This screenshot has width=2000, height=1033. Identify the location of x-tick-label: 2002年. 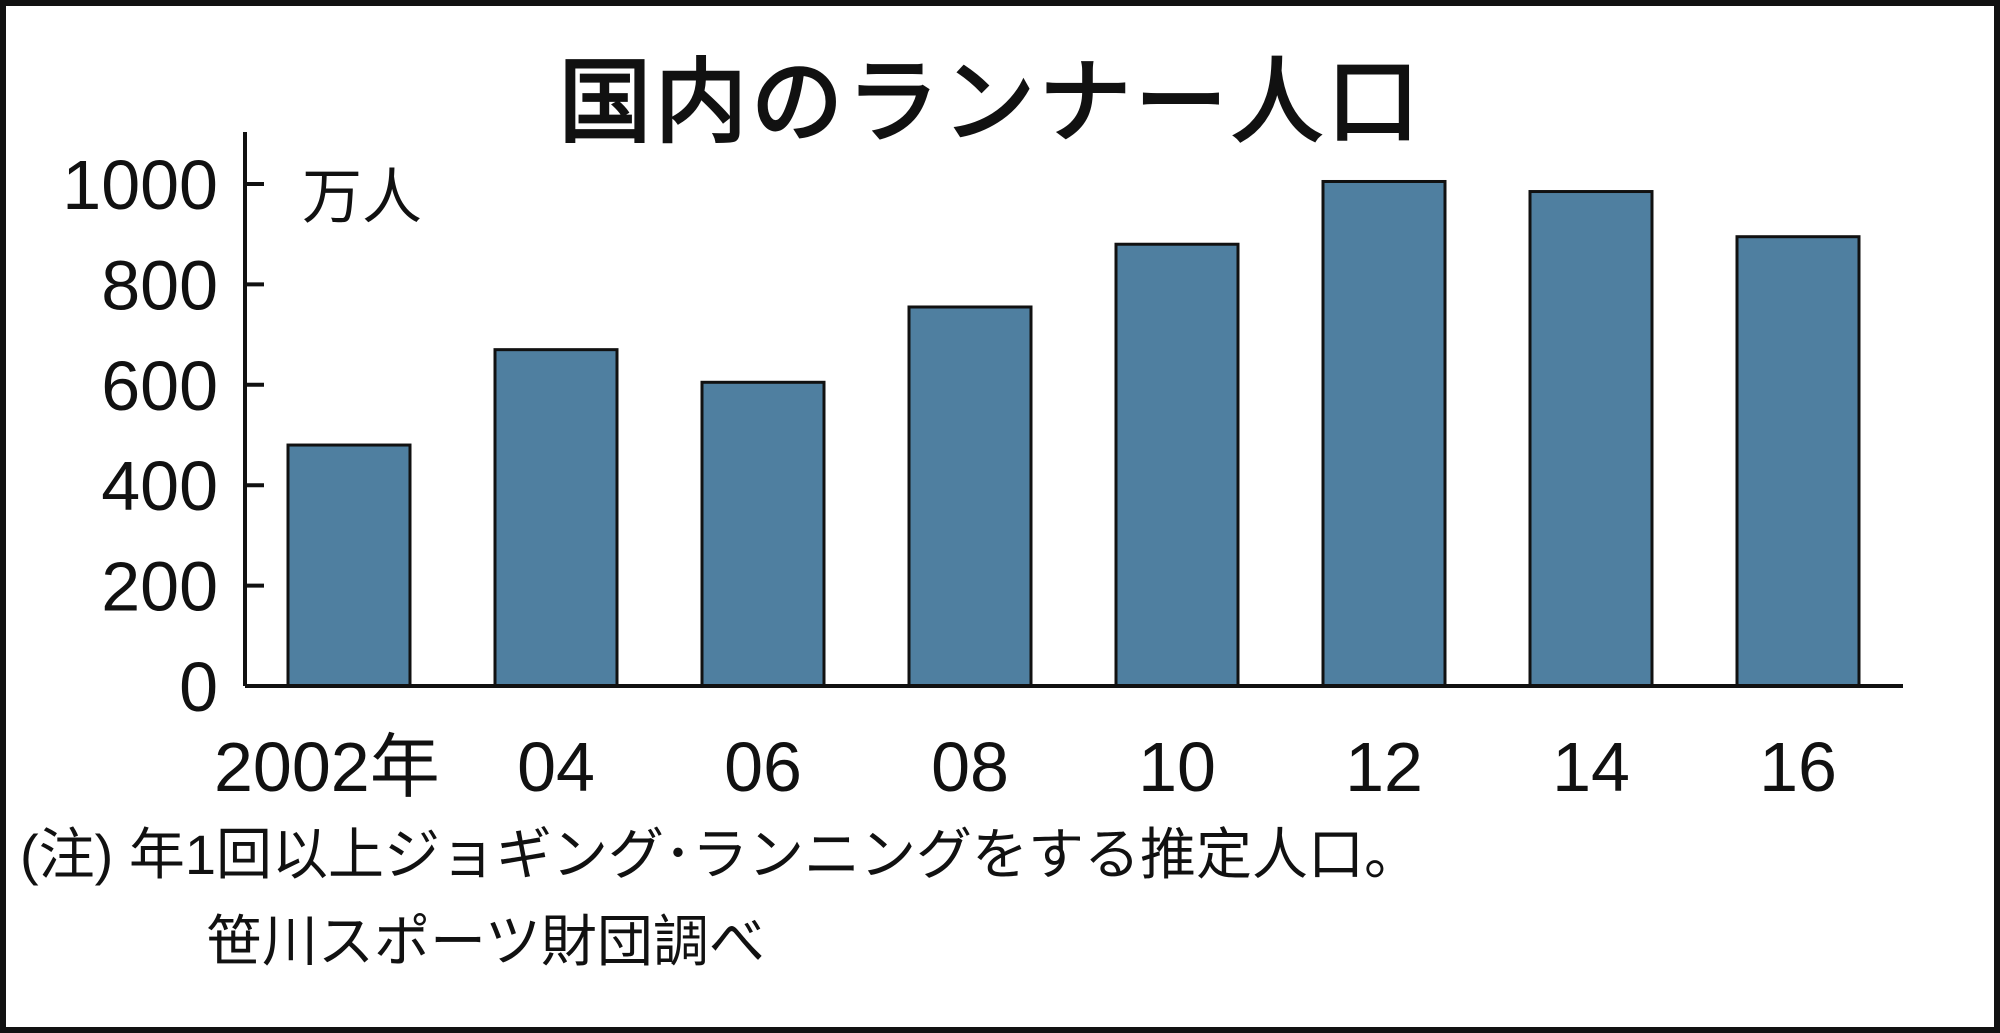
(327, 767).